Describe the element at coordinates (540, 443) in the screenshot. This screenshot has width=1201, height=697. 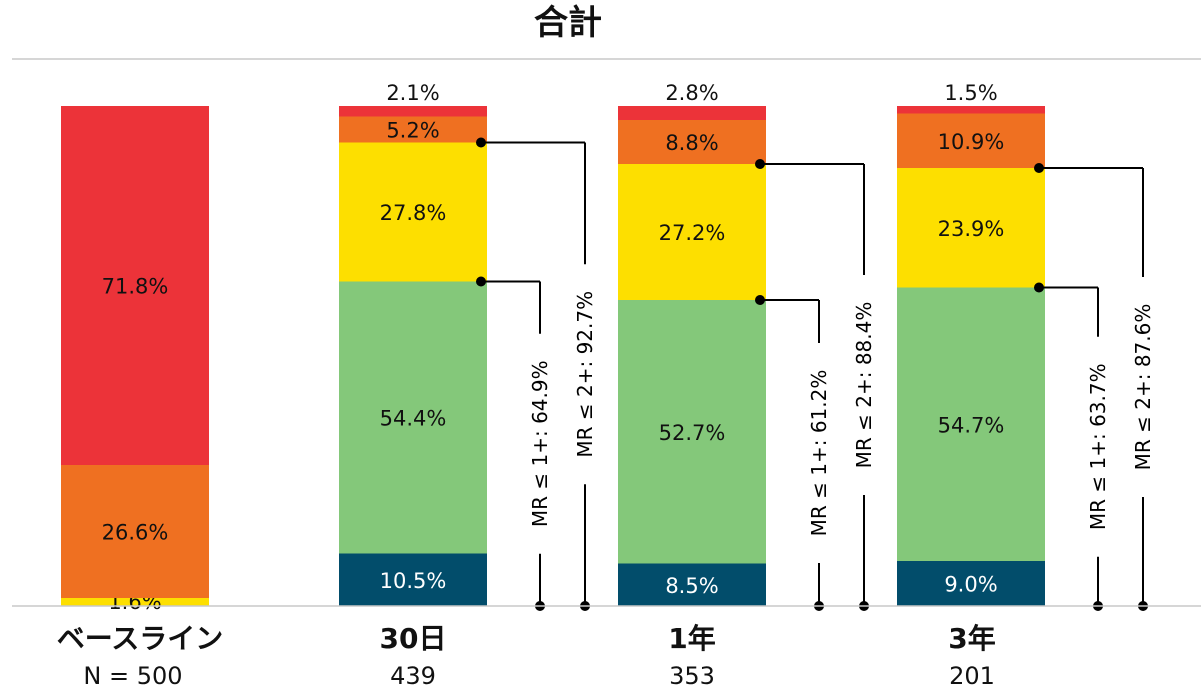
I see `bracket-label: MR ≤ 1+: 64.9%` at that location.